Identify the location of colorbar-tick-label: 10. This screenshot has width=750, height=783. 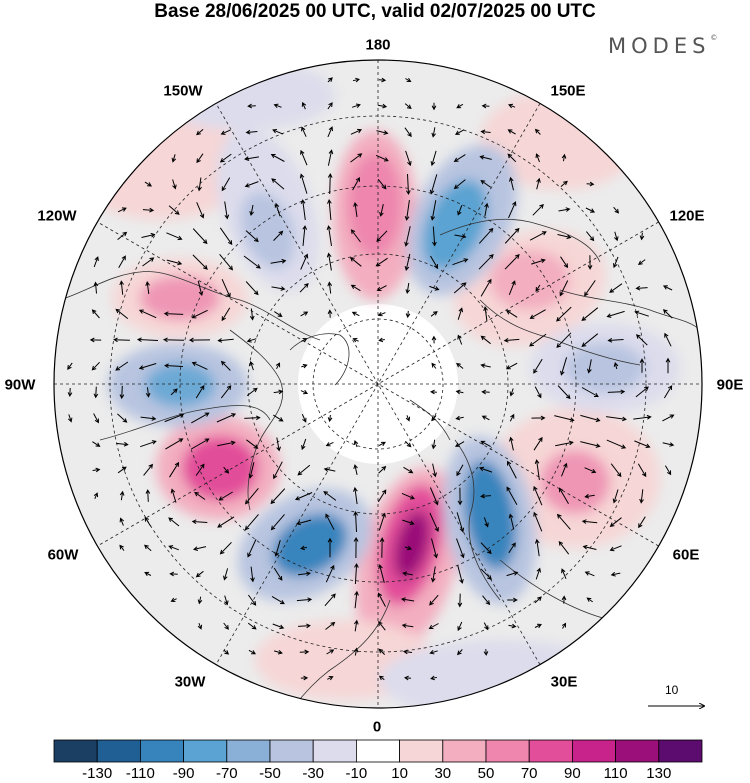
(399, 773).